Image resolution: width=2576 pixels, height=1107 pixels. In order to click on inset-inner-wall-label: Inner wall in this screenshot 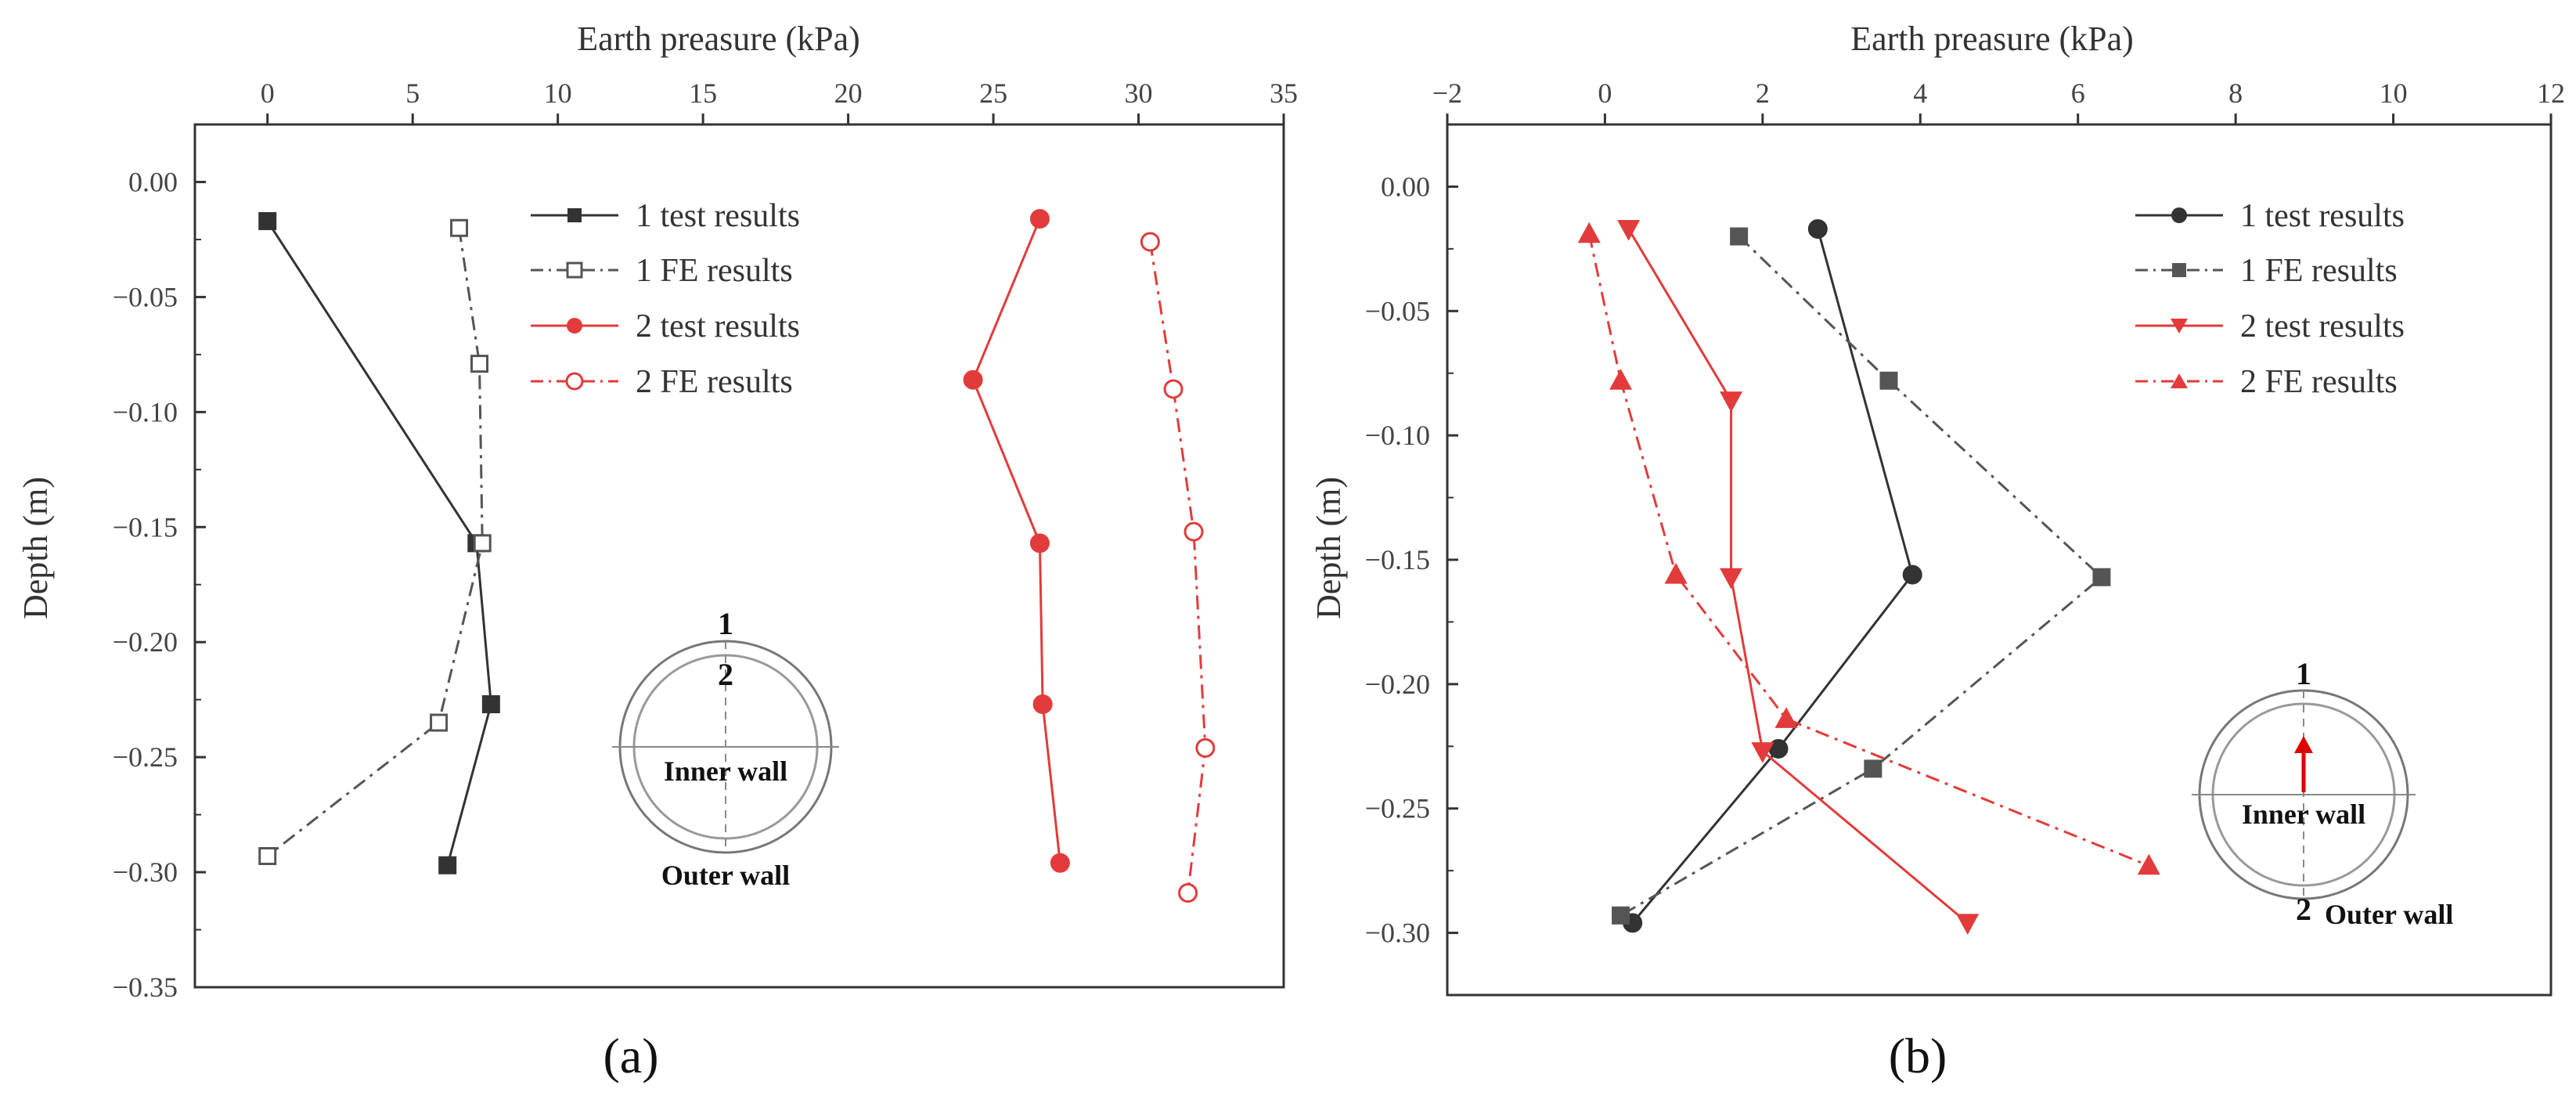, I will do `click(2303, 814)`.